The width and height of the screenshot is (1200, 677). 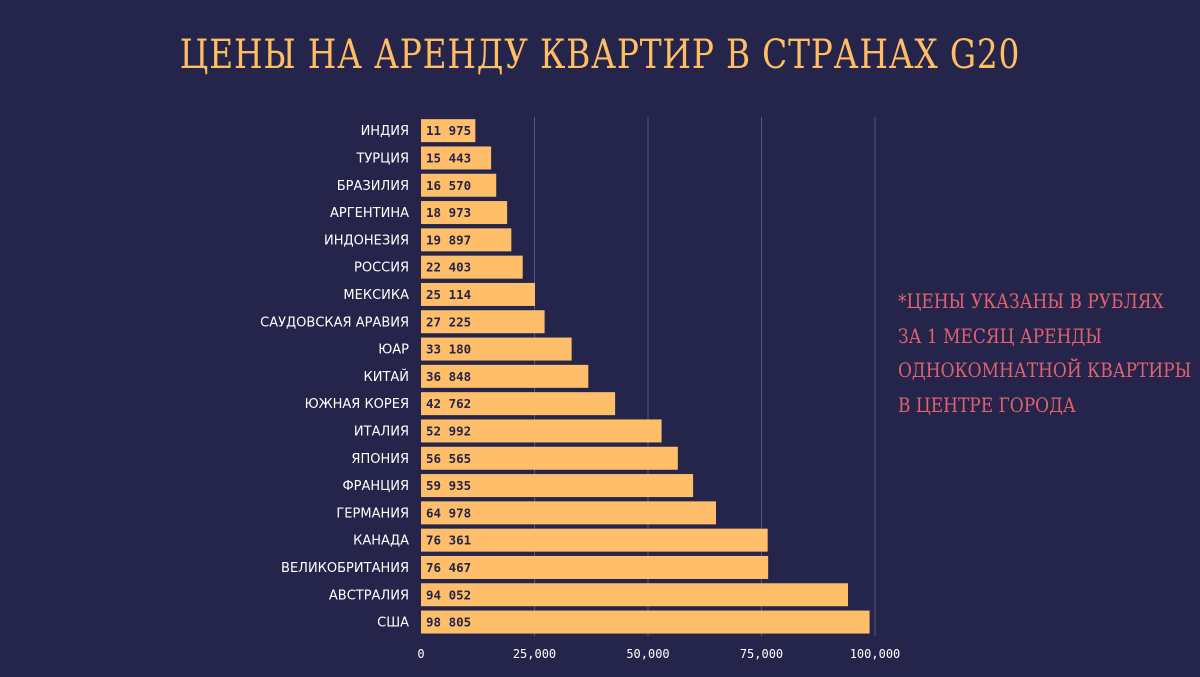 What do you see at coordinates (334, 322) in the screenshot?
I see `category-label: САУДОВСКАЯ АРАВИЯ` at bounding box center [334, 322].